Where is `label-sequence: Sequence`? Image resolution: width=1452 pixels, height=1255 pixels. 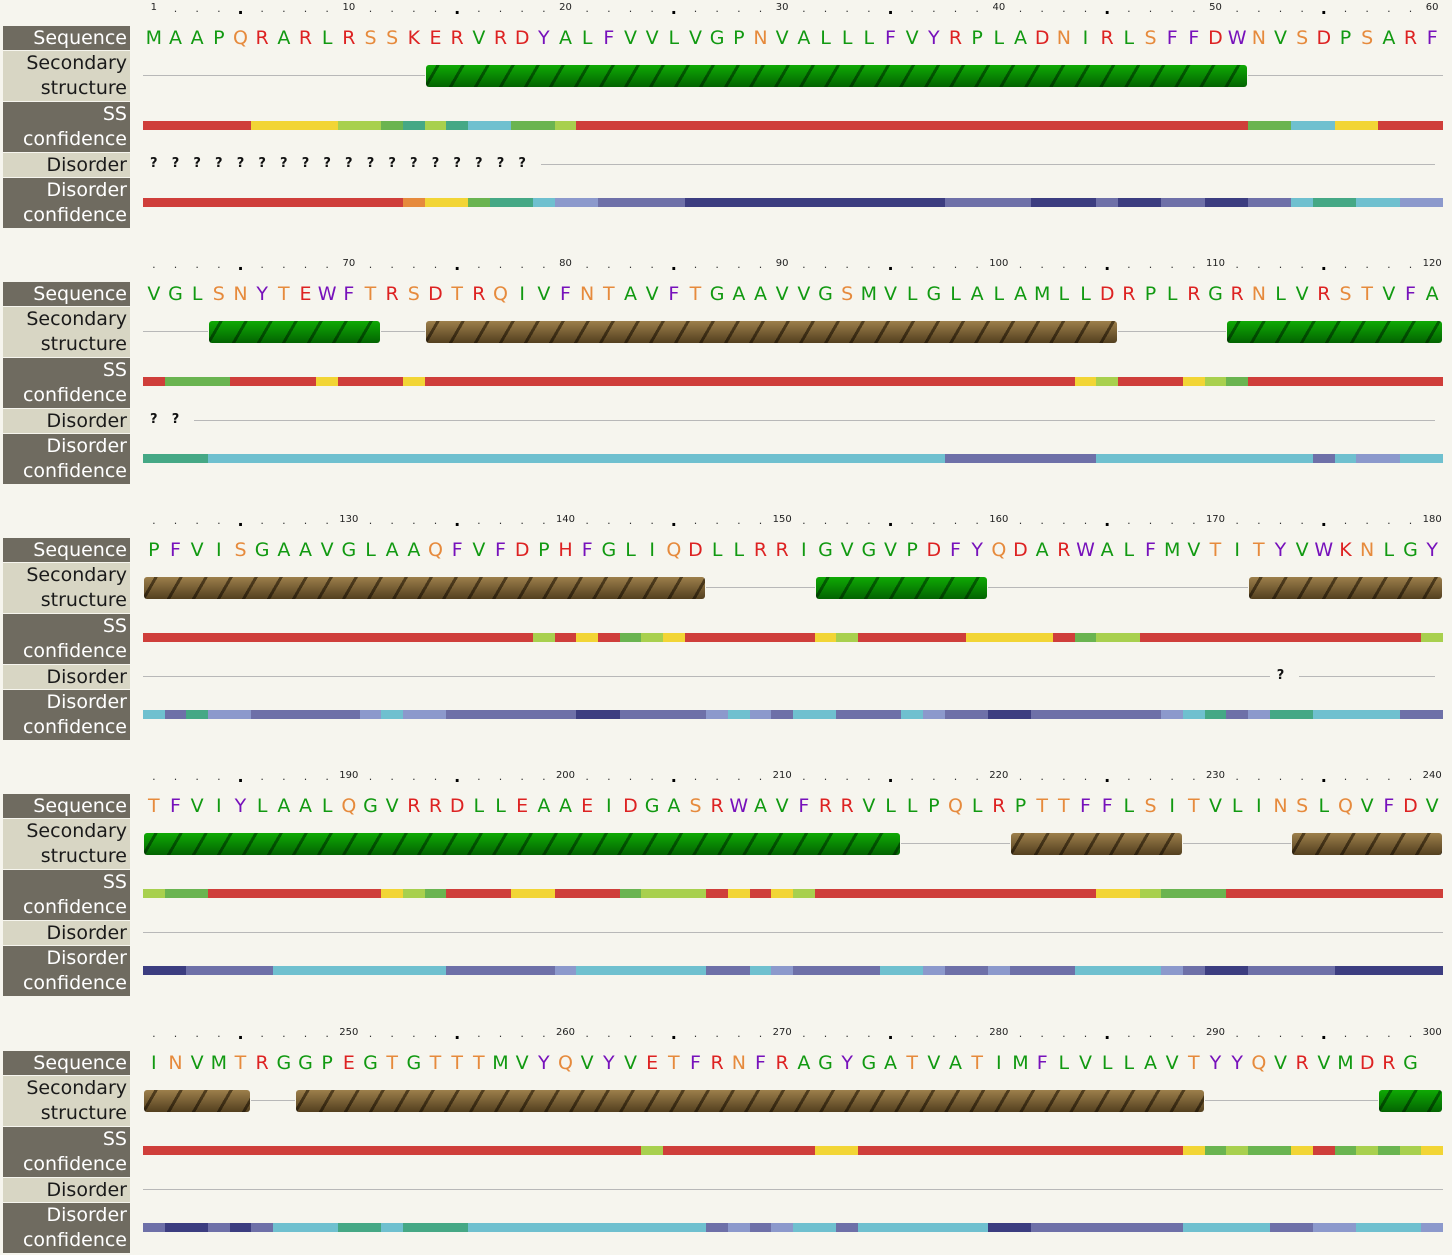
label-sequence: Sequence is located at coordinates (66, 1063).